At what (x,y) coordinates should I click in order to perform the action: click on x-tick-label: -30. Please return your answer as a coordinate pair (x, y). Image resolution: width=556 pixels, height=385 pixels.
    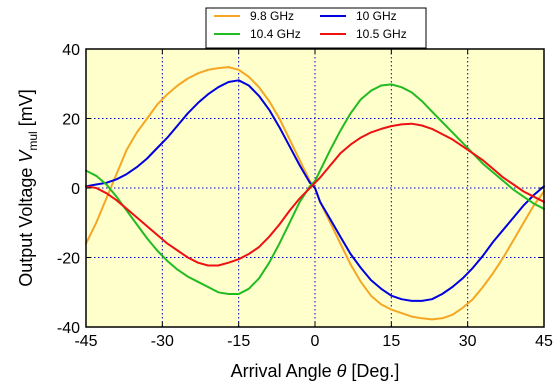
    Looking at the image, I should click on (162, 341).